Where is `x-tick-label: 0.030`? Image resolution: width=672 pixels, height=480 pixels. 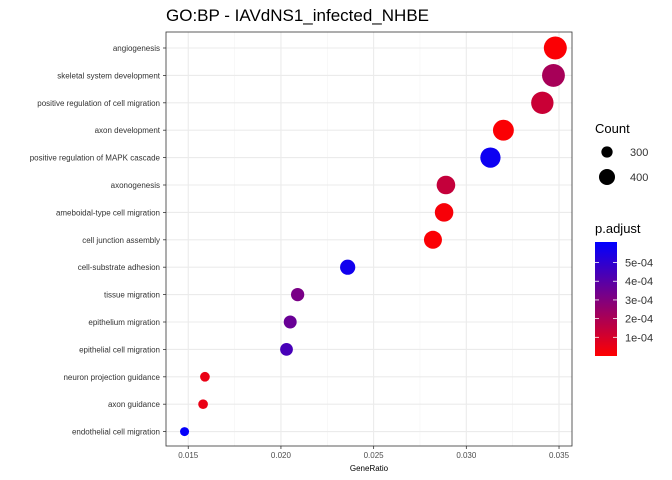
x-tick-label: 0.030 is located at coordinates (466, 455).